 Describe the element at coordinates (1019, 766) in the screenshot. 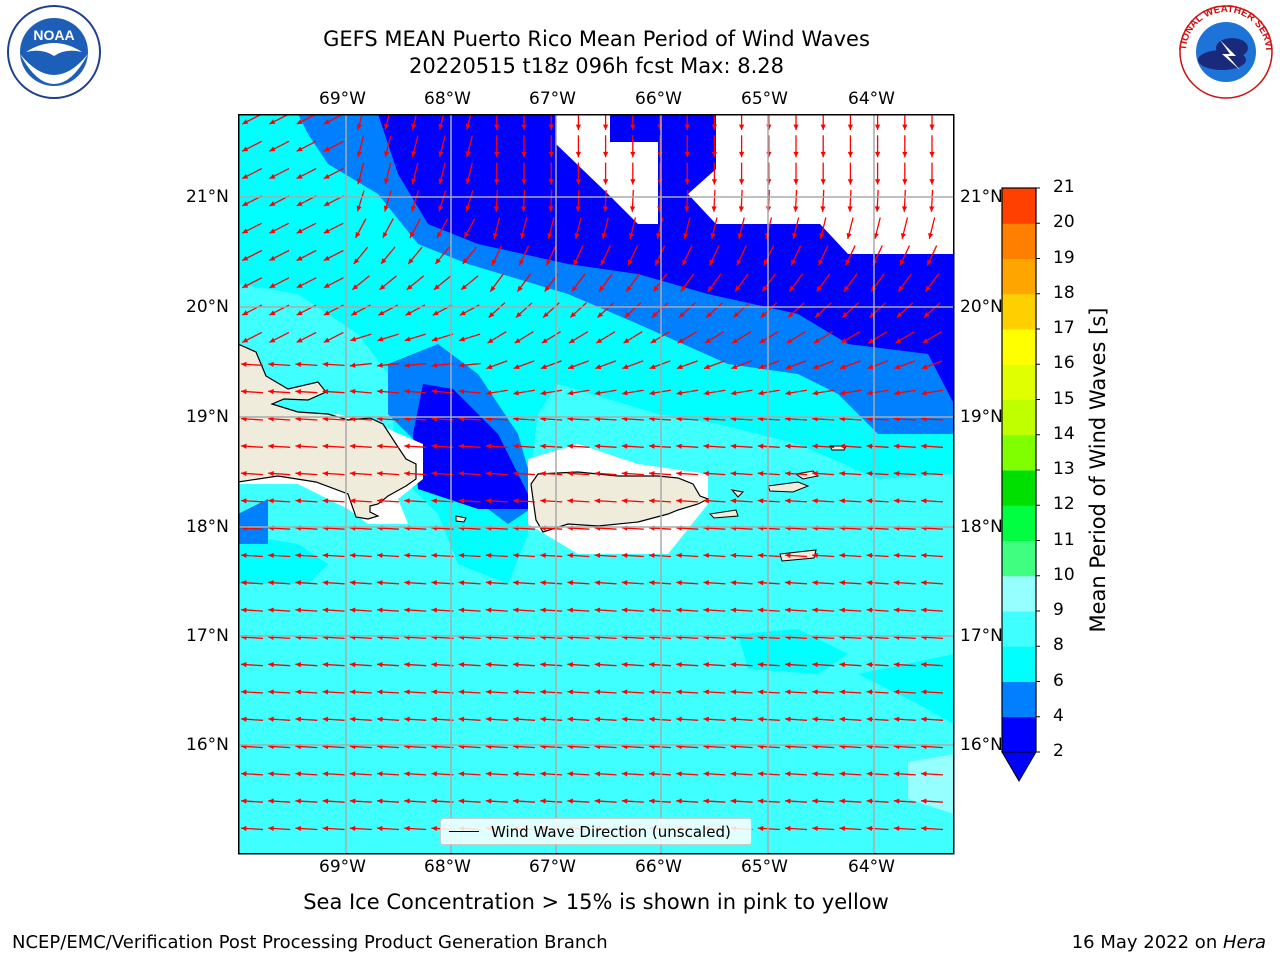

I see `colorbar-extend-arrow` at that location.